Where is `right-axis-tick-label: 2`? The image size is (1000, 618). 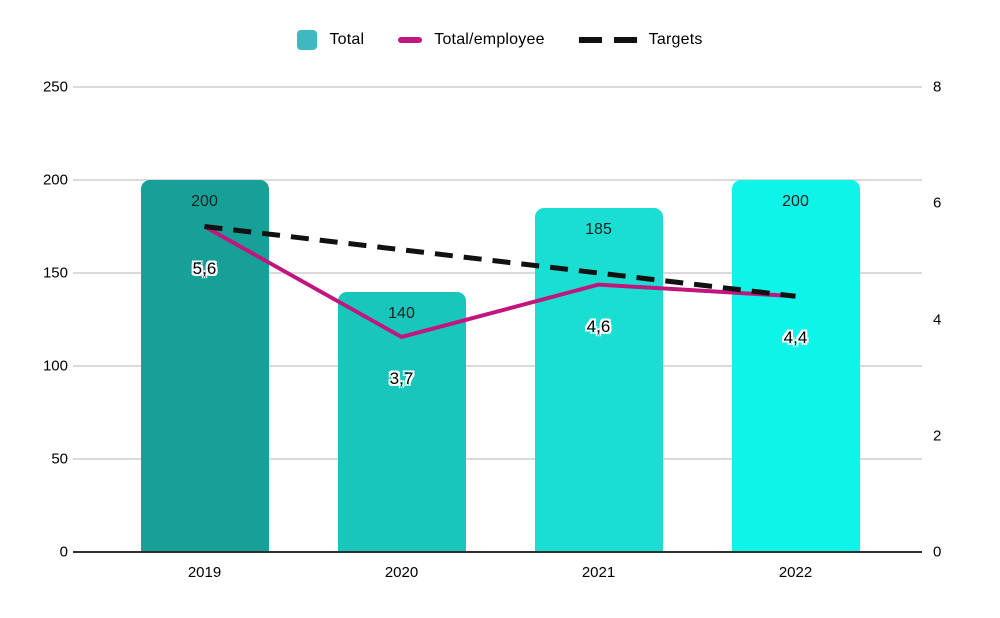
right-axis-tick-label: 2 is located at coordinates (937, 436).